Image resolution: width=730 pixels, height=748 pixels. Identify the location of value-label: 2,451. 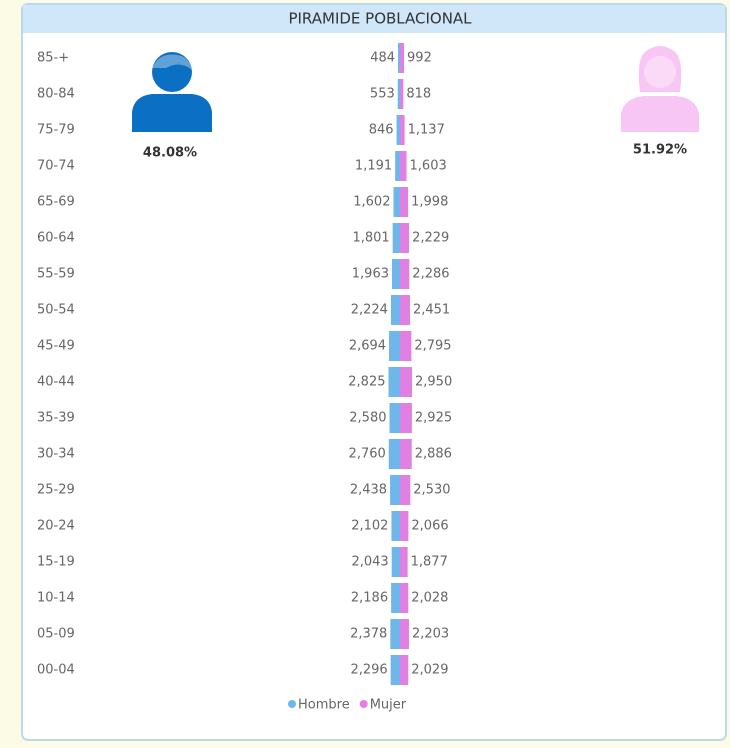
(431, 310).